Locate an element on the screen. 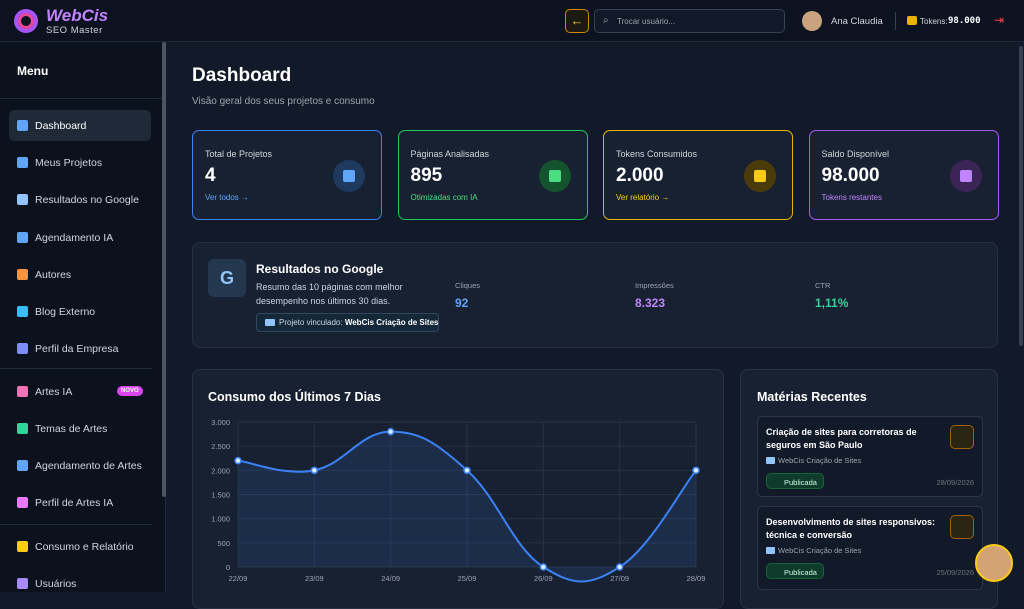 This screenshot has width=1024, height=609. menu-item: Agendamento de Artes is located at coordinates (80, 465).